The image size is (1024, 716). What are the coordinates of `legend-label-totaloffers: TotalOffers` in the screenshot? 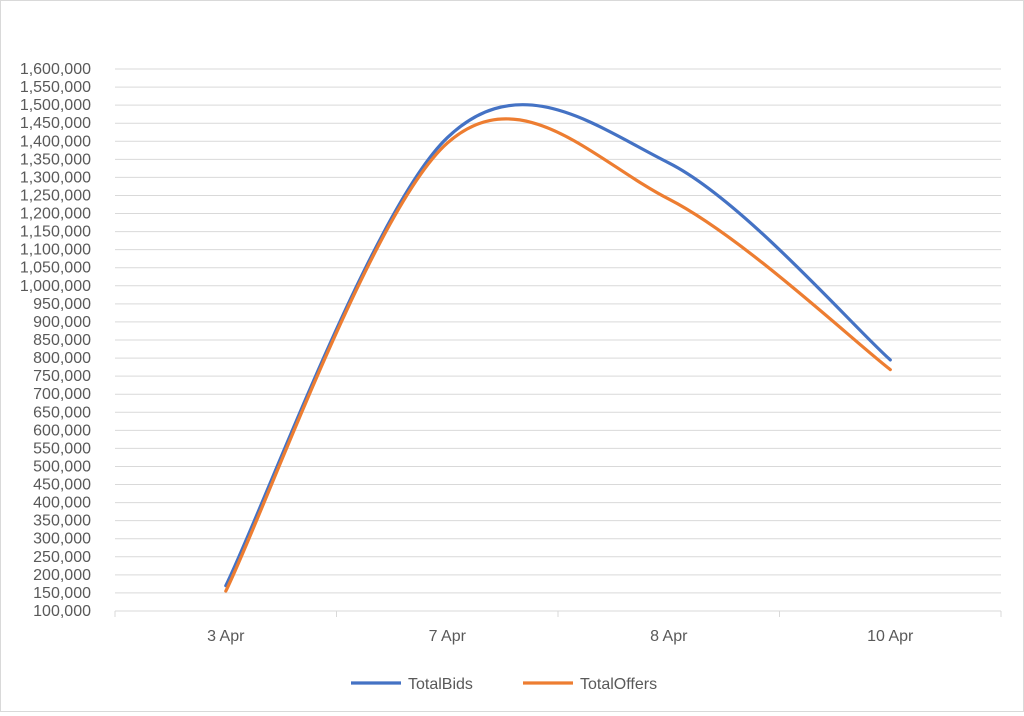 It's located at (618, 684).